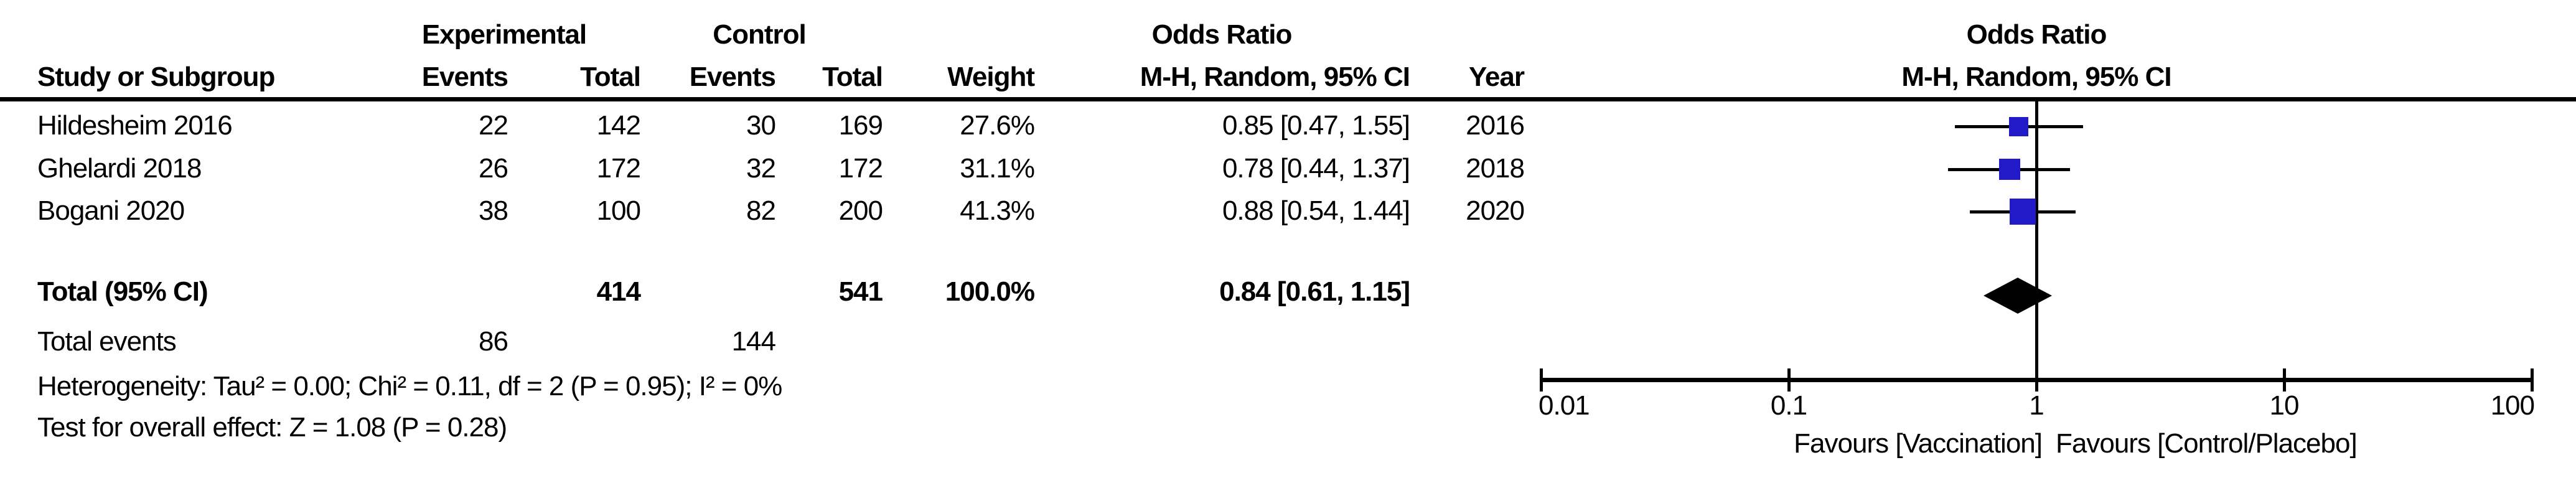 The width and height of the screenshot is (2576, 483). What do you see at coordinates (1316, 210) in the screenshot?
I see `or-ci-cell: 0.88 [0.54, 1.44]` at bounding box center [1316, 210].